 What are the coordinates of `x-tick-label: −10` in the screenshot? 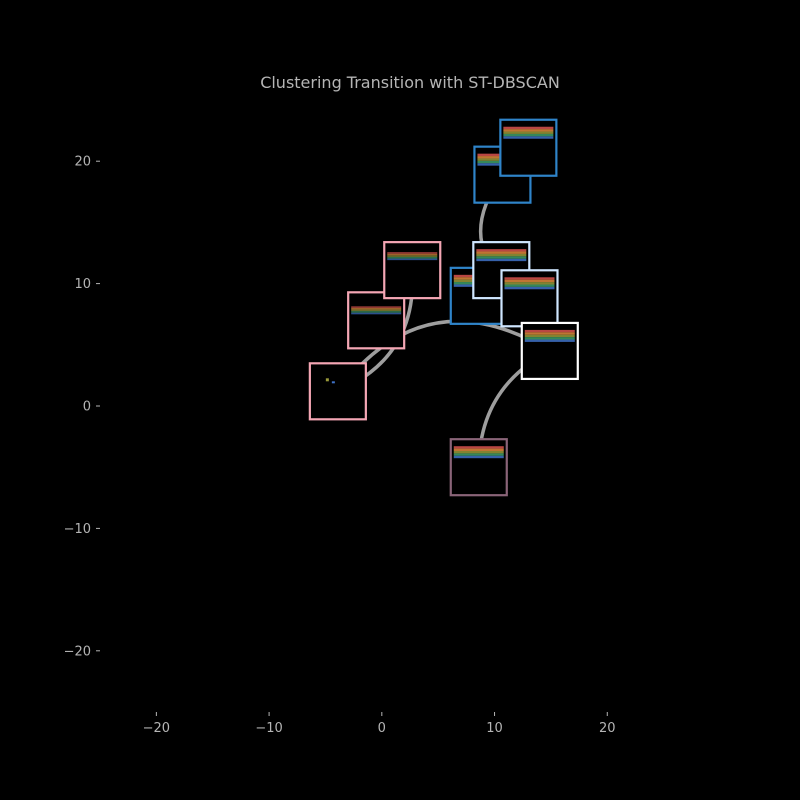 It's located at (268, 728).